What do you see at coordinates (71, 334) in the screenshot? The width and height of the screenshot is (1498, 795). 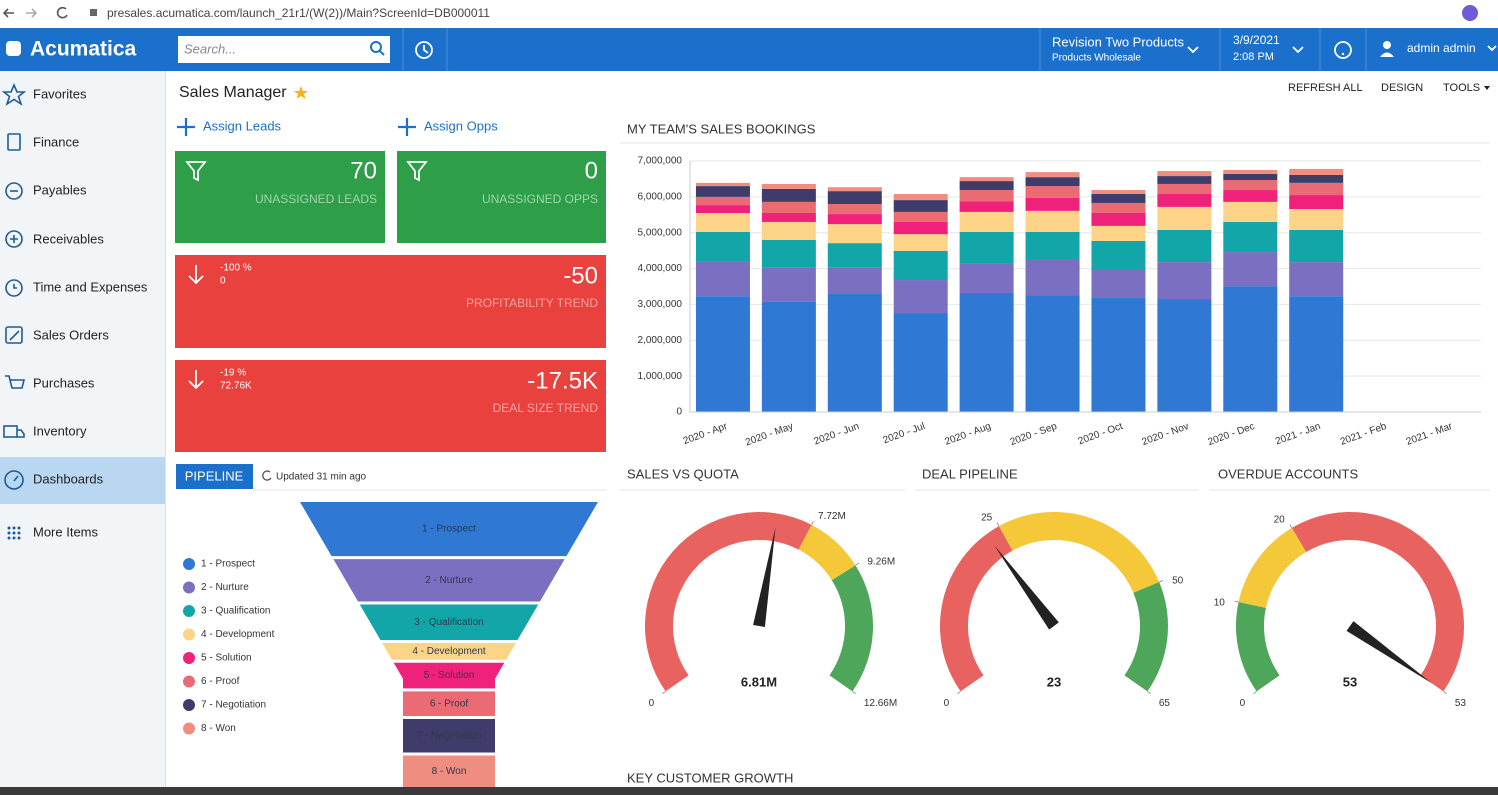 I see `menu-item: Sales Orders` at bounding box center [71, 334].